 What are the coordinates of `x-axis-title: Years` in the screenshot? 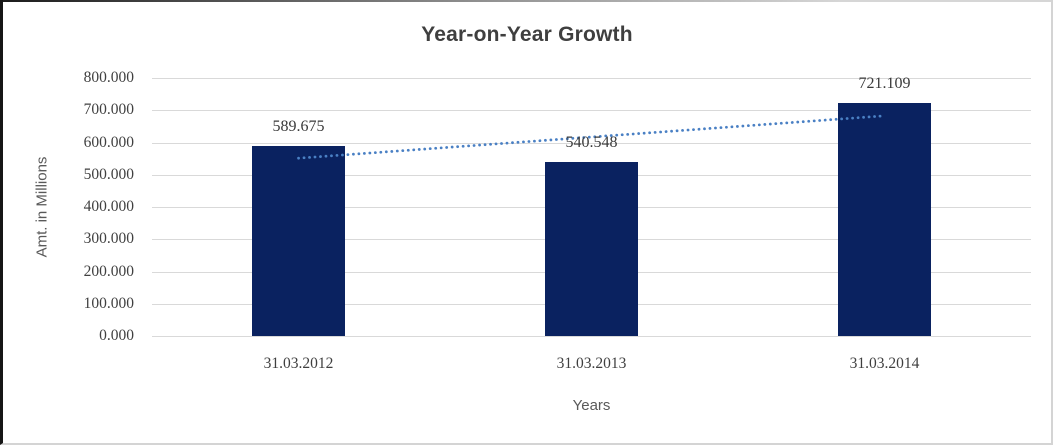 It's located at (591, 405).